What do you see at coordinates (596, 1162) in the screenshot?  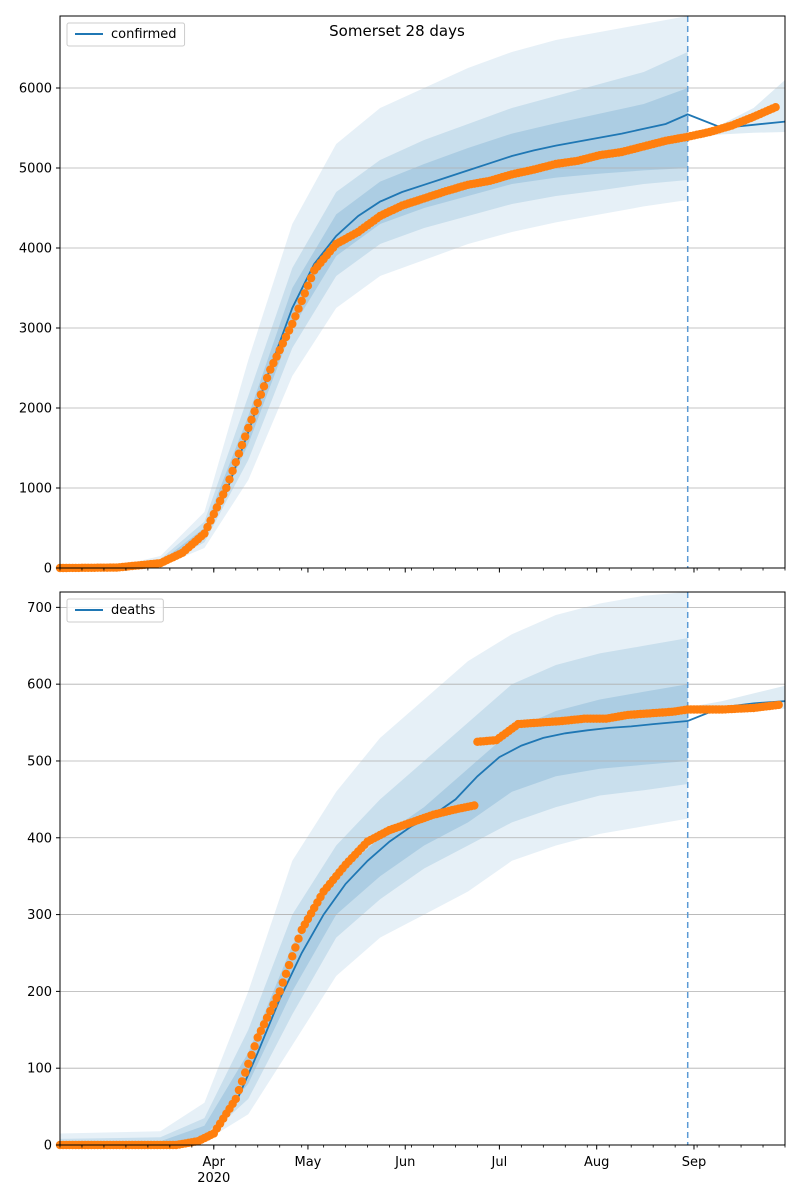 I see `x-tick-label: Aug` at bounding box center [596, 1162].